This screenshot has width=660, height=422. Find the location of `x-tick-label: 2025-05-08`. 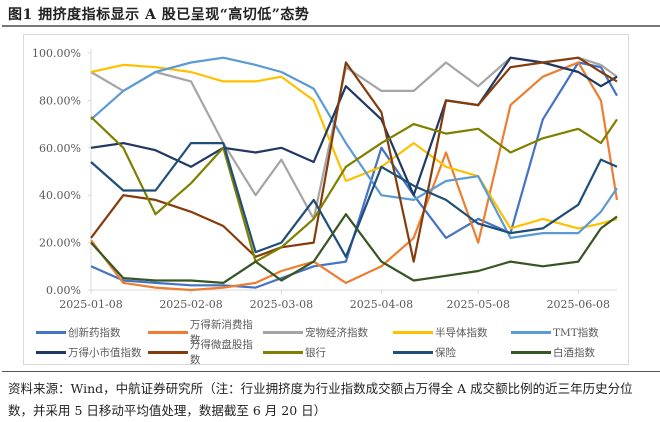

x-tick-label: 2025-05-08 is located at coordinates (478, 304).